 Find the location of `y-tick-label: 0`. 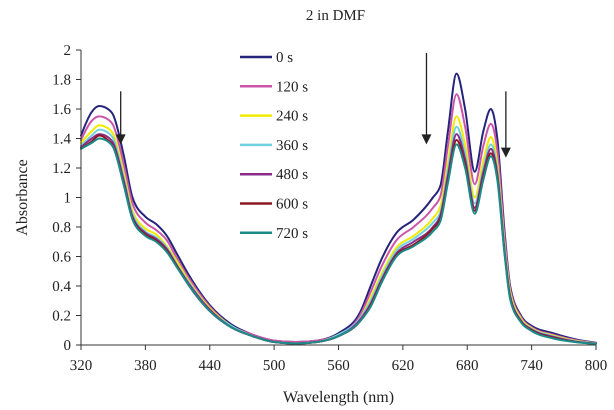

y-tick-label: 0 is located at coordinates (67, 346).